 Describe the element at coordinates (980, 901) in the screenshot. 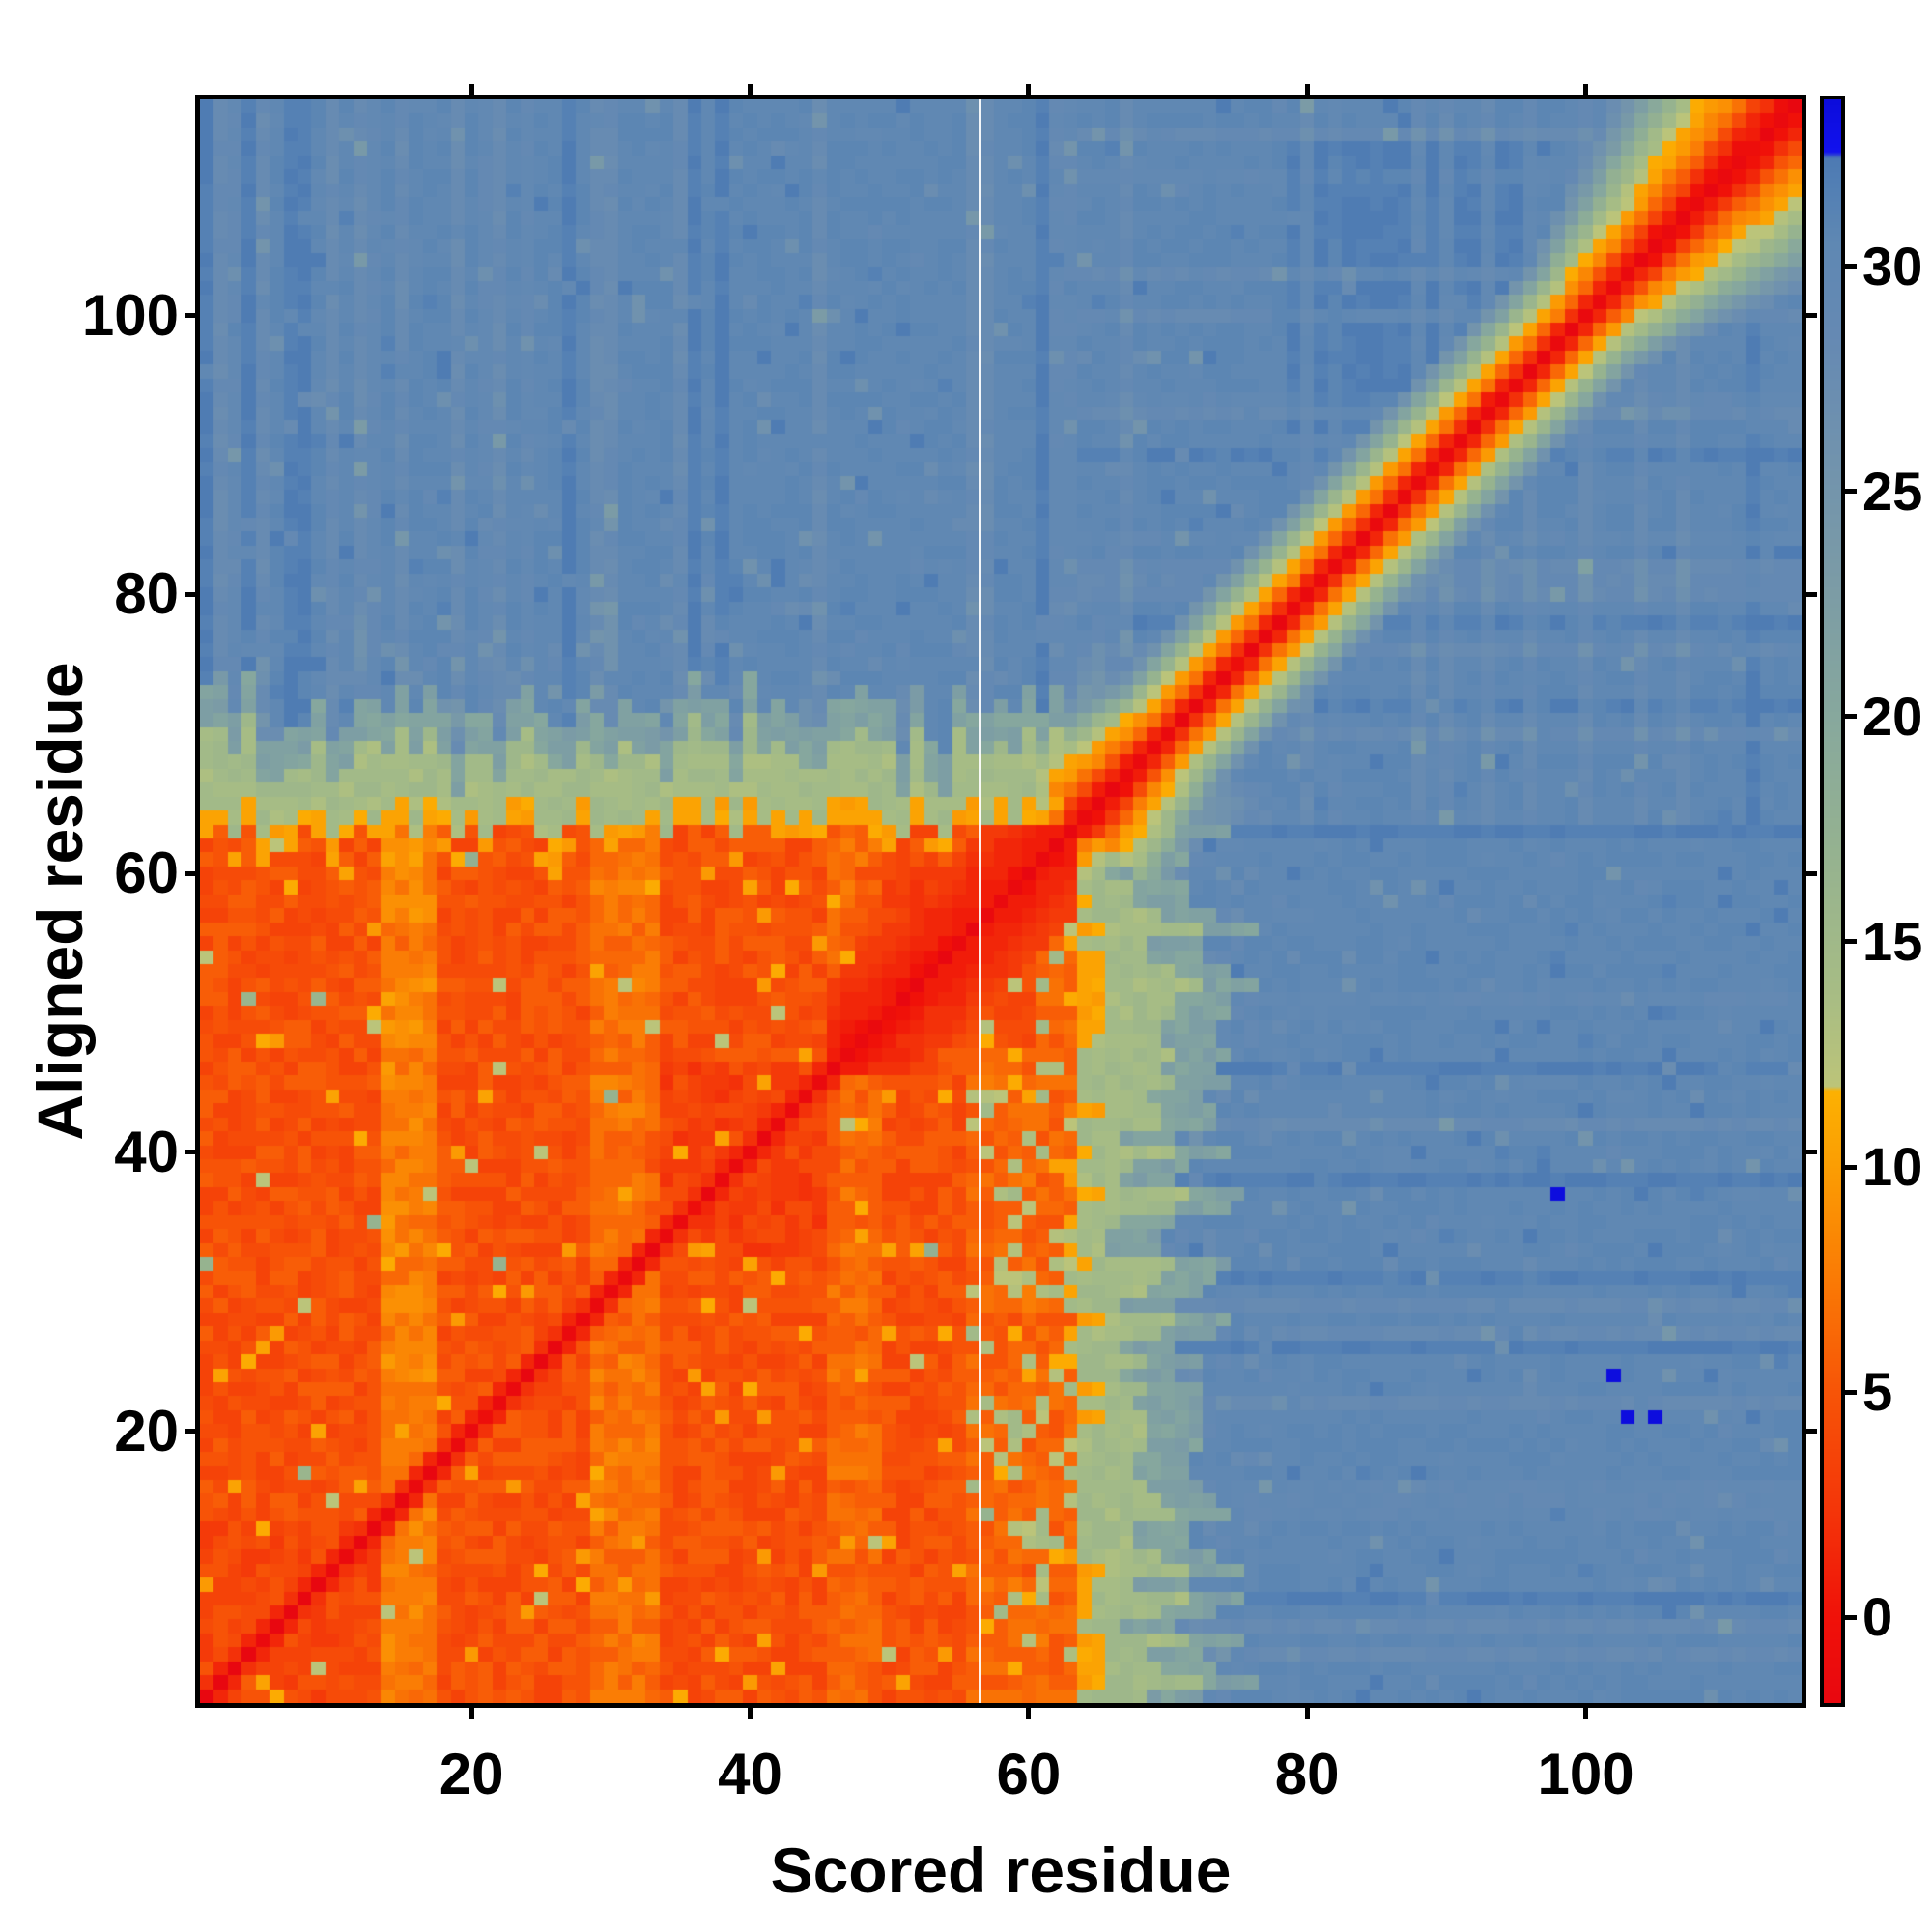

I see `vertical-gridline` at that location.